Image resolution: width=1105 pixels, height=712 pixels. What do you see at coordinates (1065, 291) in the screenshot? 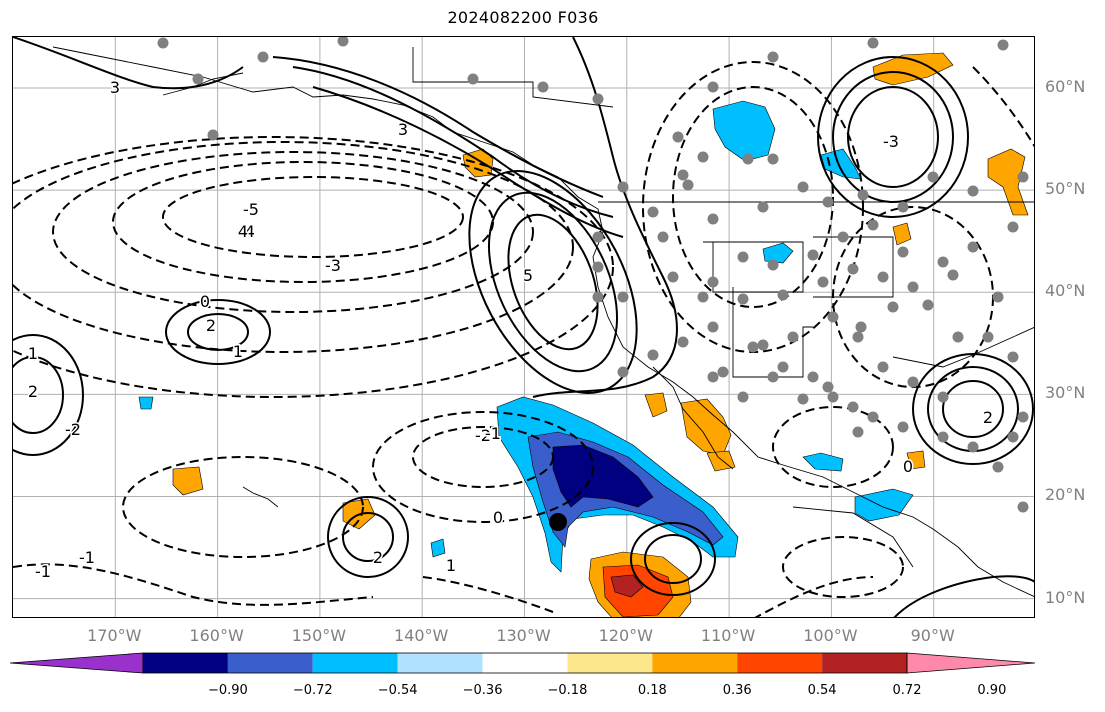
I see `lat-tick-label: 40°N` at bounding box center [1065, 291].